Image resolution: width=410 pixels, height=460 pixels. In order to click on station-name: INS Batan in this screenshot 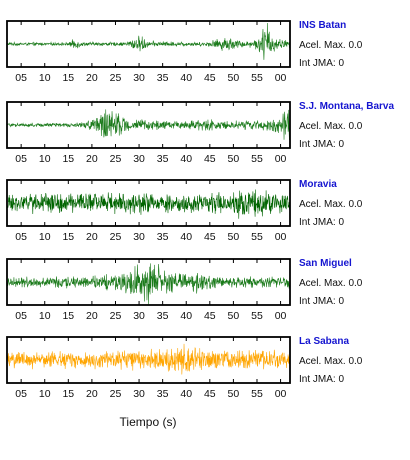, I will do `click(323, 25)`.